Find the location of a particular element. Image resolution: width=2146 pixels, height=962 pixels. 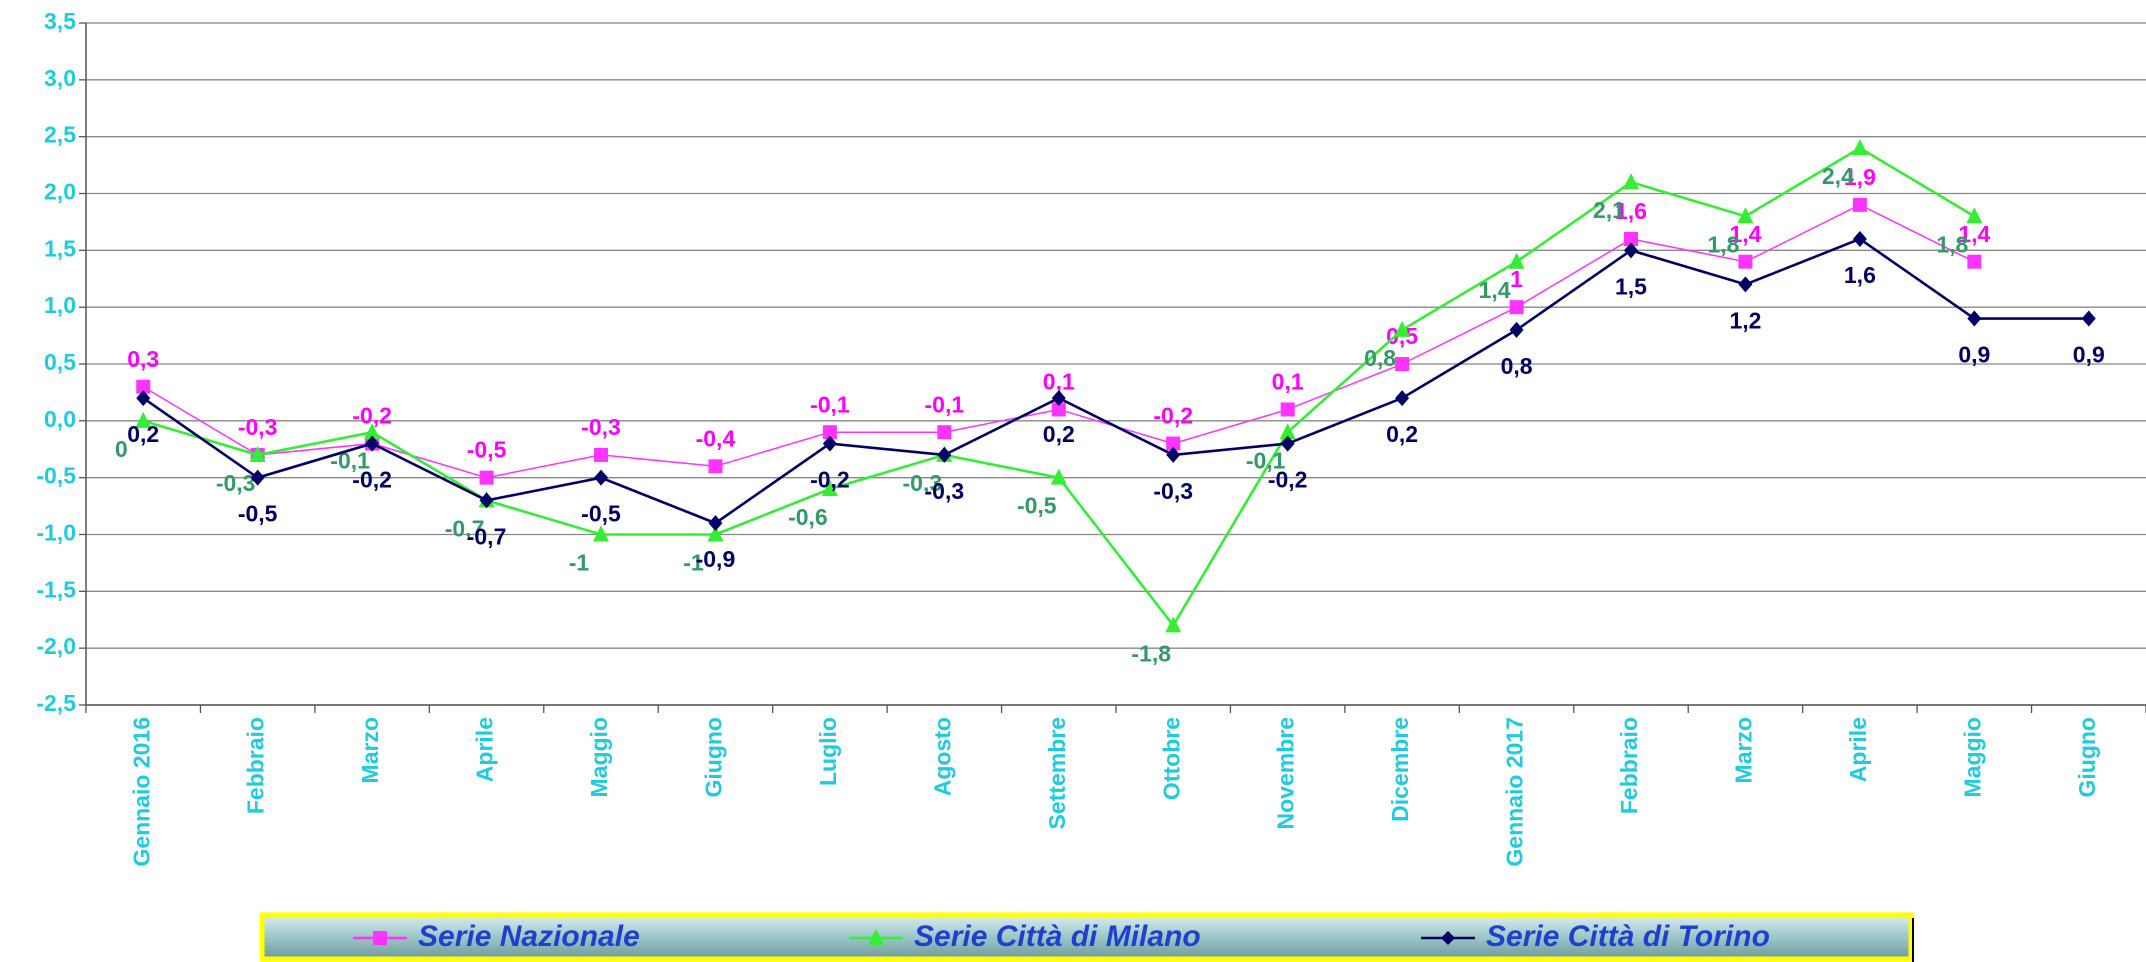

x-tick-label: Maggio is located at coordinates (599, 757).